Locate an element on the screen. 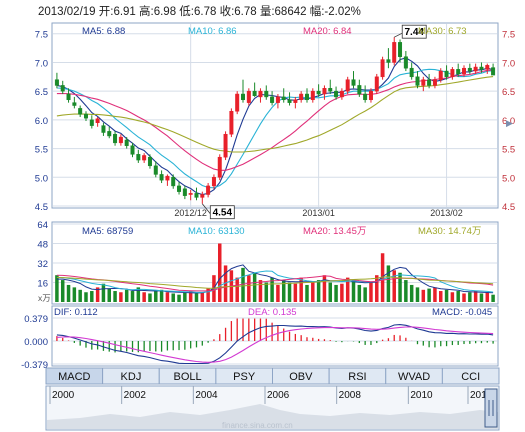 The width and height of the screenshot is (525, 432). dif-line is located at coordinates (275, 344).